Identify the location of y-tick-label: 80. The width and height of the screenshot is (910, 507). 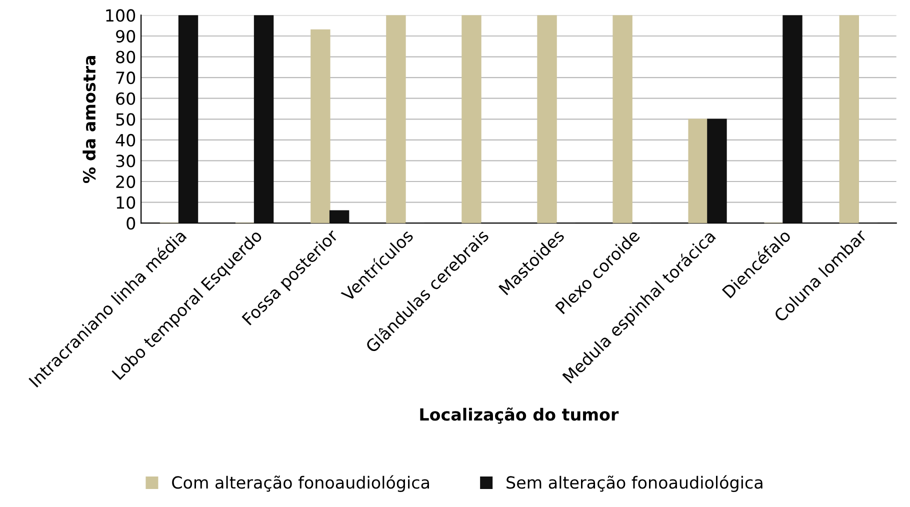
(126, 57).